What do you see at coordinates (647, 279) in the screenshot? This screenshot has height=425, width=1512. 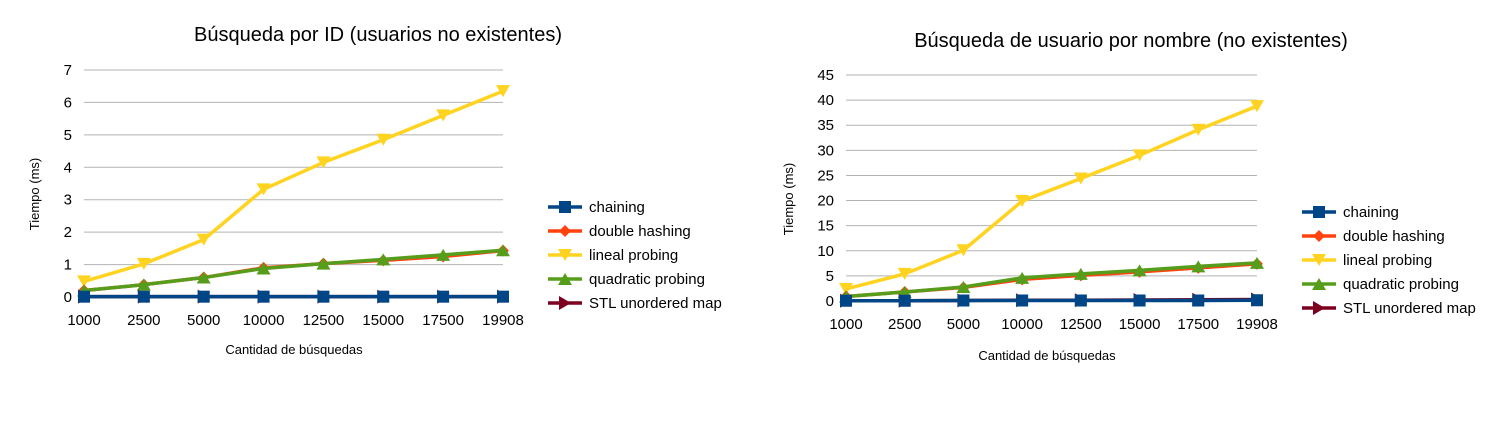 I see `legend-label: quadratic probing` at bounding box center [647, 279].